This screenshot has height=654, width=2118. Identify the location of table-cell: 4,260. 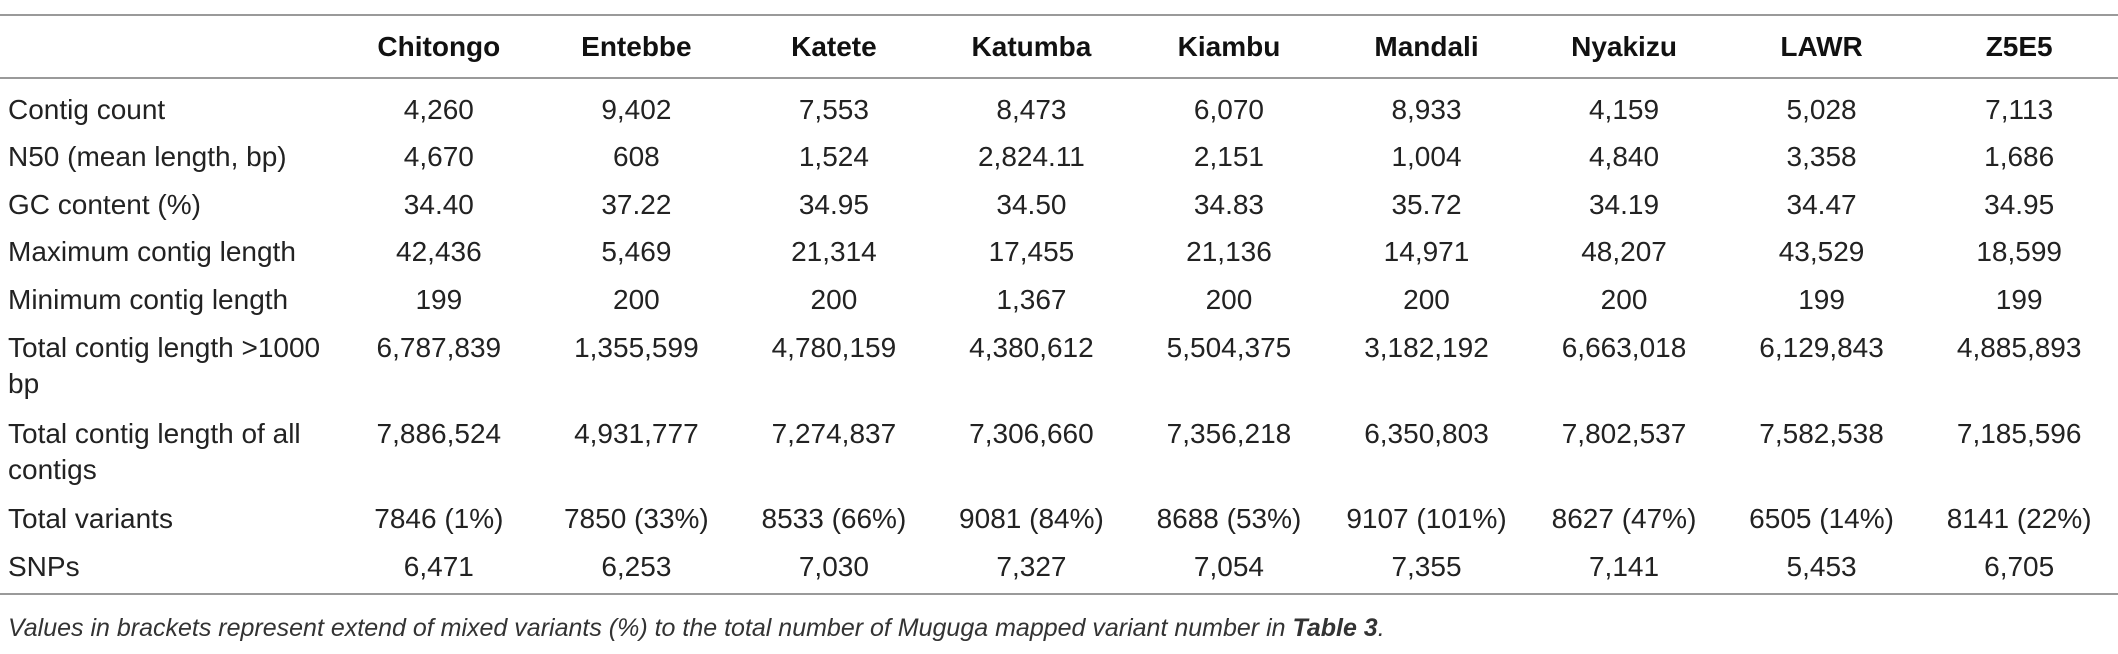
(438, 109).